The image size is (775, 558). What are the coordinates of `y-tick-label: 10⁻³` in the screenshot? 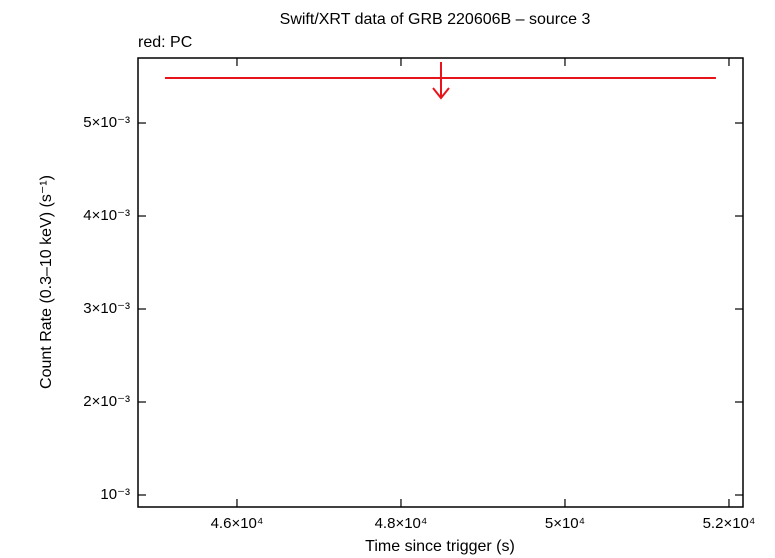 It's located at (115, 494).